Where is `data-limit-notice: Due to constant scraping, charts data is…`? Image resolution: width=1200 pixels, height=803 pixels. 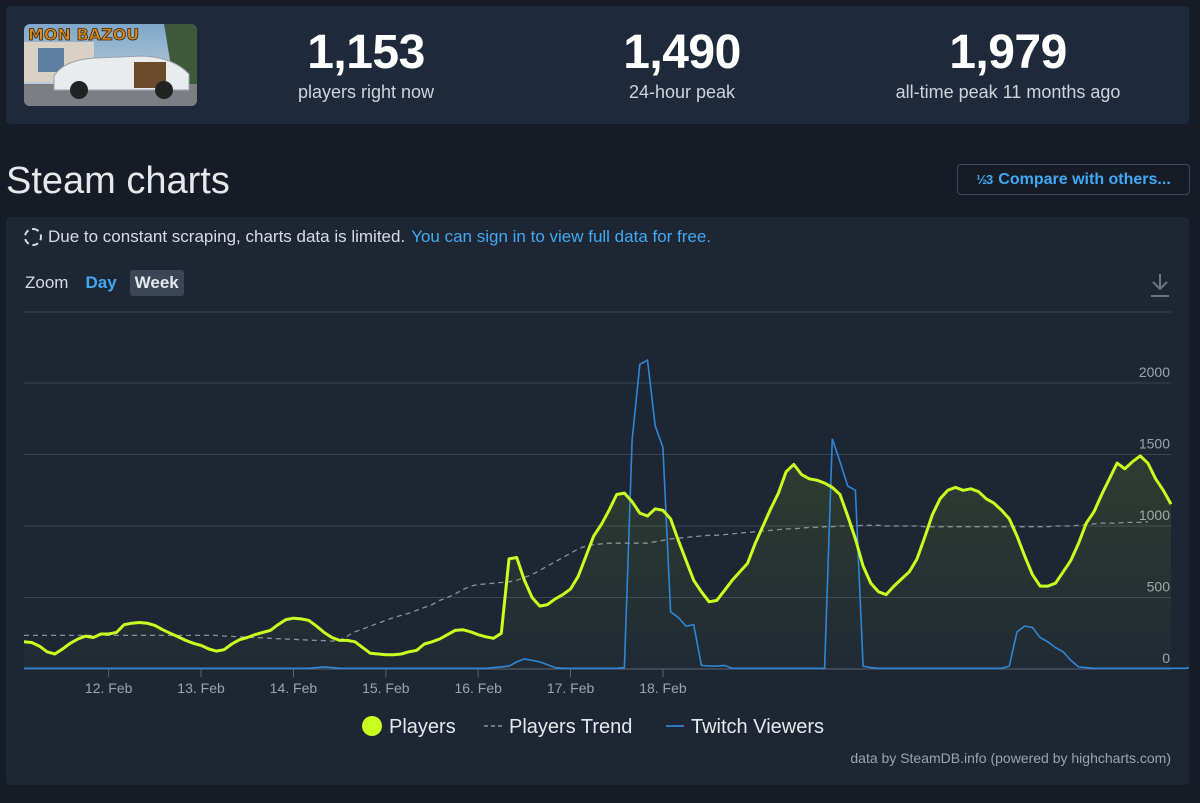 data-limit-notice: Due to constant scraping, charts data is… is located at coordinates (367, 237).